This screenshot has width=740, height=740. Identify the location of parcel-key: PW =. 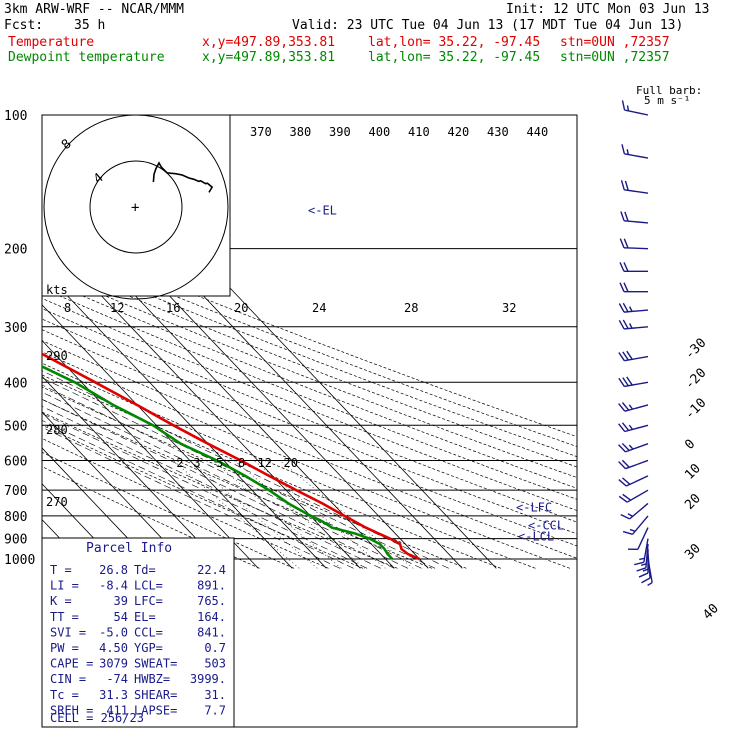
(64, 648).